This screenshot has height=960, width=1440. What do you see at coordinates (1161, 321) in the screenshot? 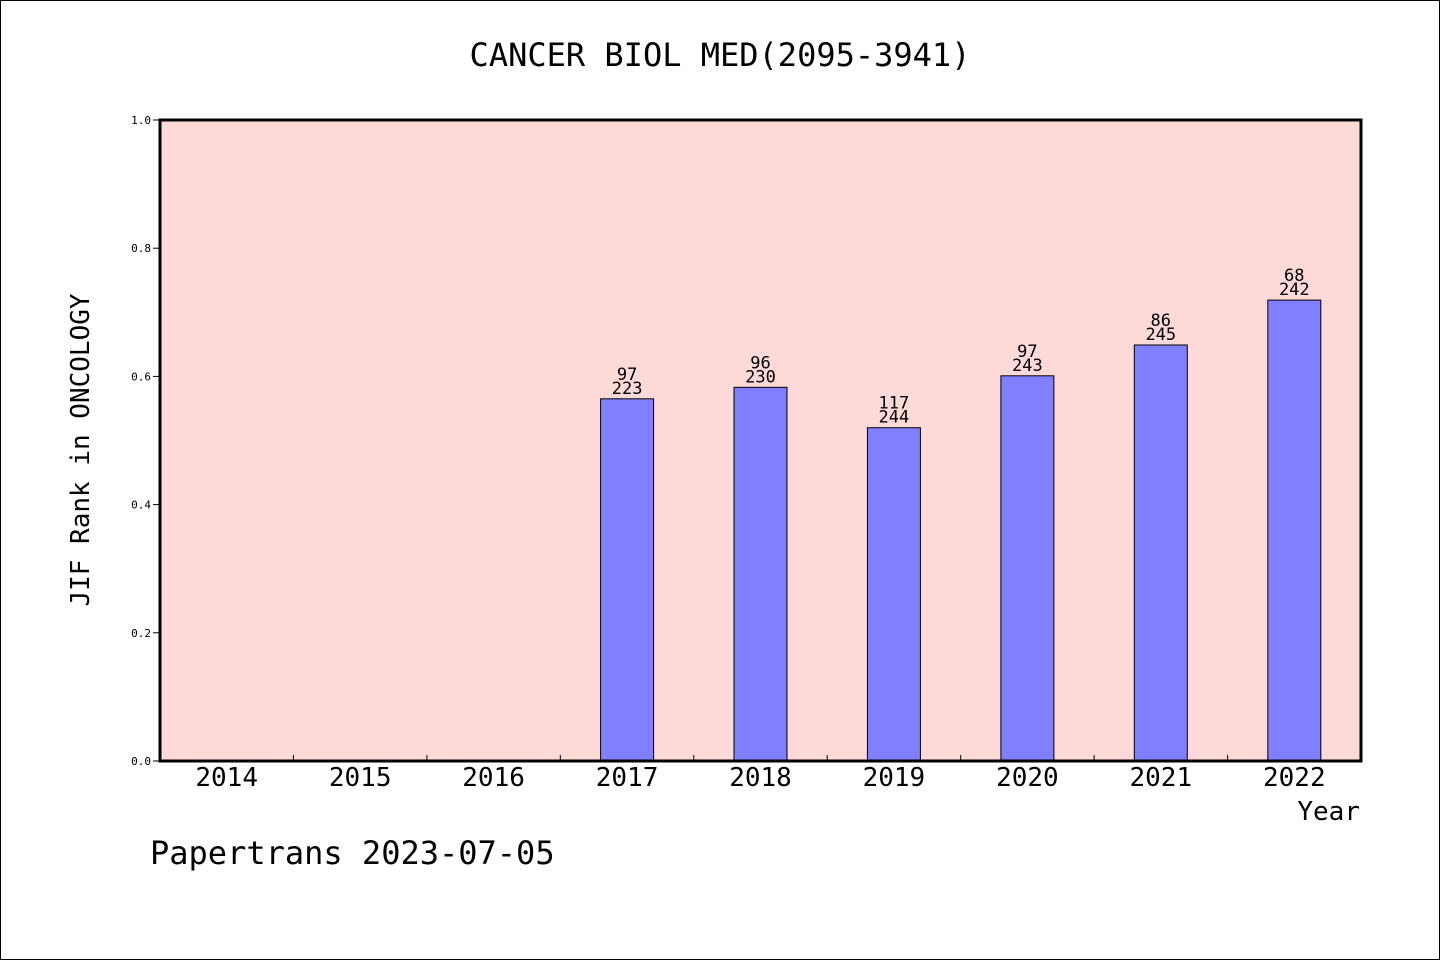
I see `bar-rank-label-2021: 86` at bounding box center [1161, 321].